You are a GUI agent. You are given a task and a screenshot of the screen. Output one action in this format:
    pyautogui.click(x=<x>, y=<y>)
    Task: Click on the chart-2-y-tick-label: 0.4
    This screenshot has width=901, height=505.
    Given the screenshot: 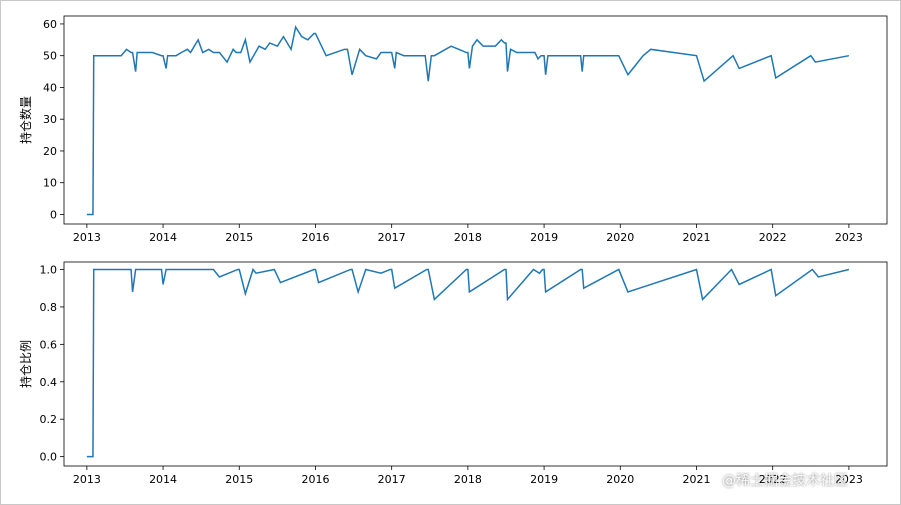 What is the action you would take?
    pyautogui.click(x=49, y=382)
    